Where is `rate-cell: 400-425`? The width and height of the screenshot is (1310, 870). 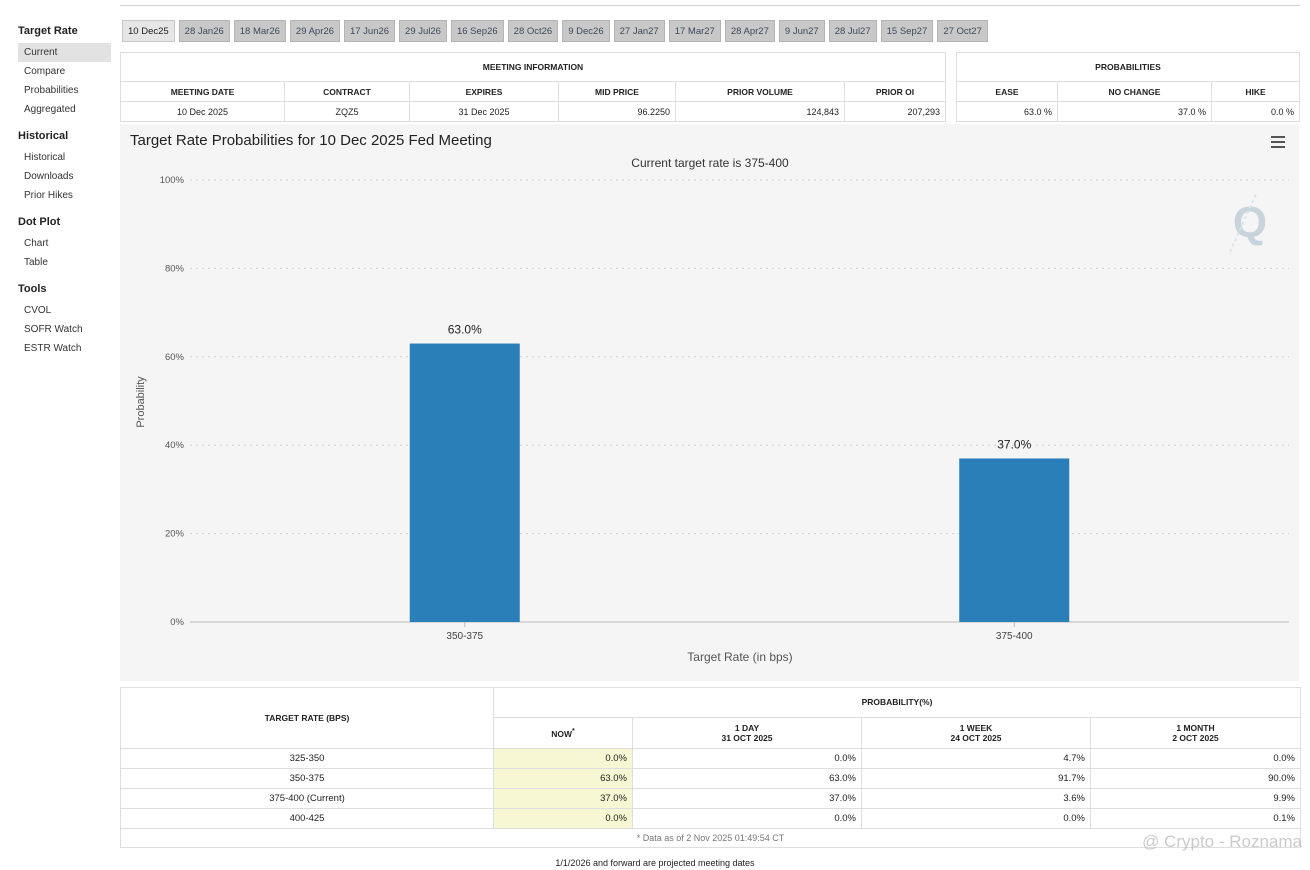
rate-cell: 400-425 is located at coordinates (307, 818).